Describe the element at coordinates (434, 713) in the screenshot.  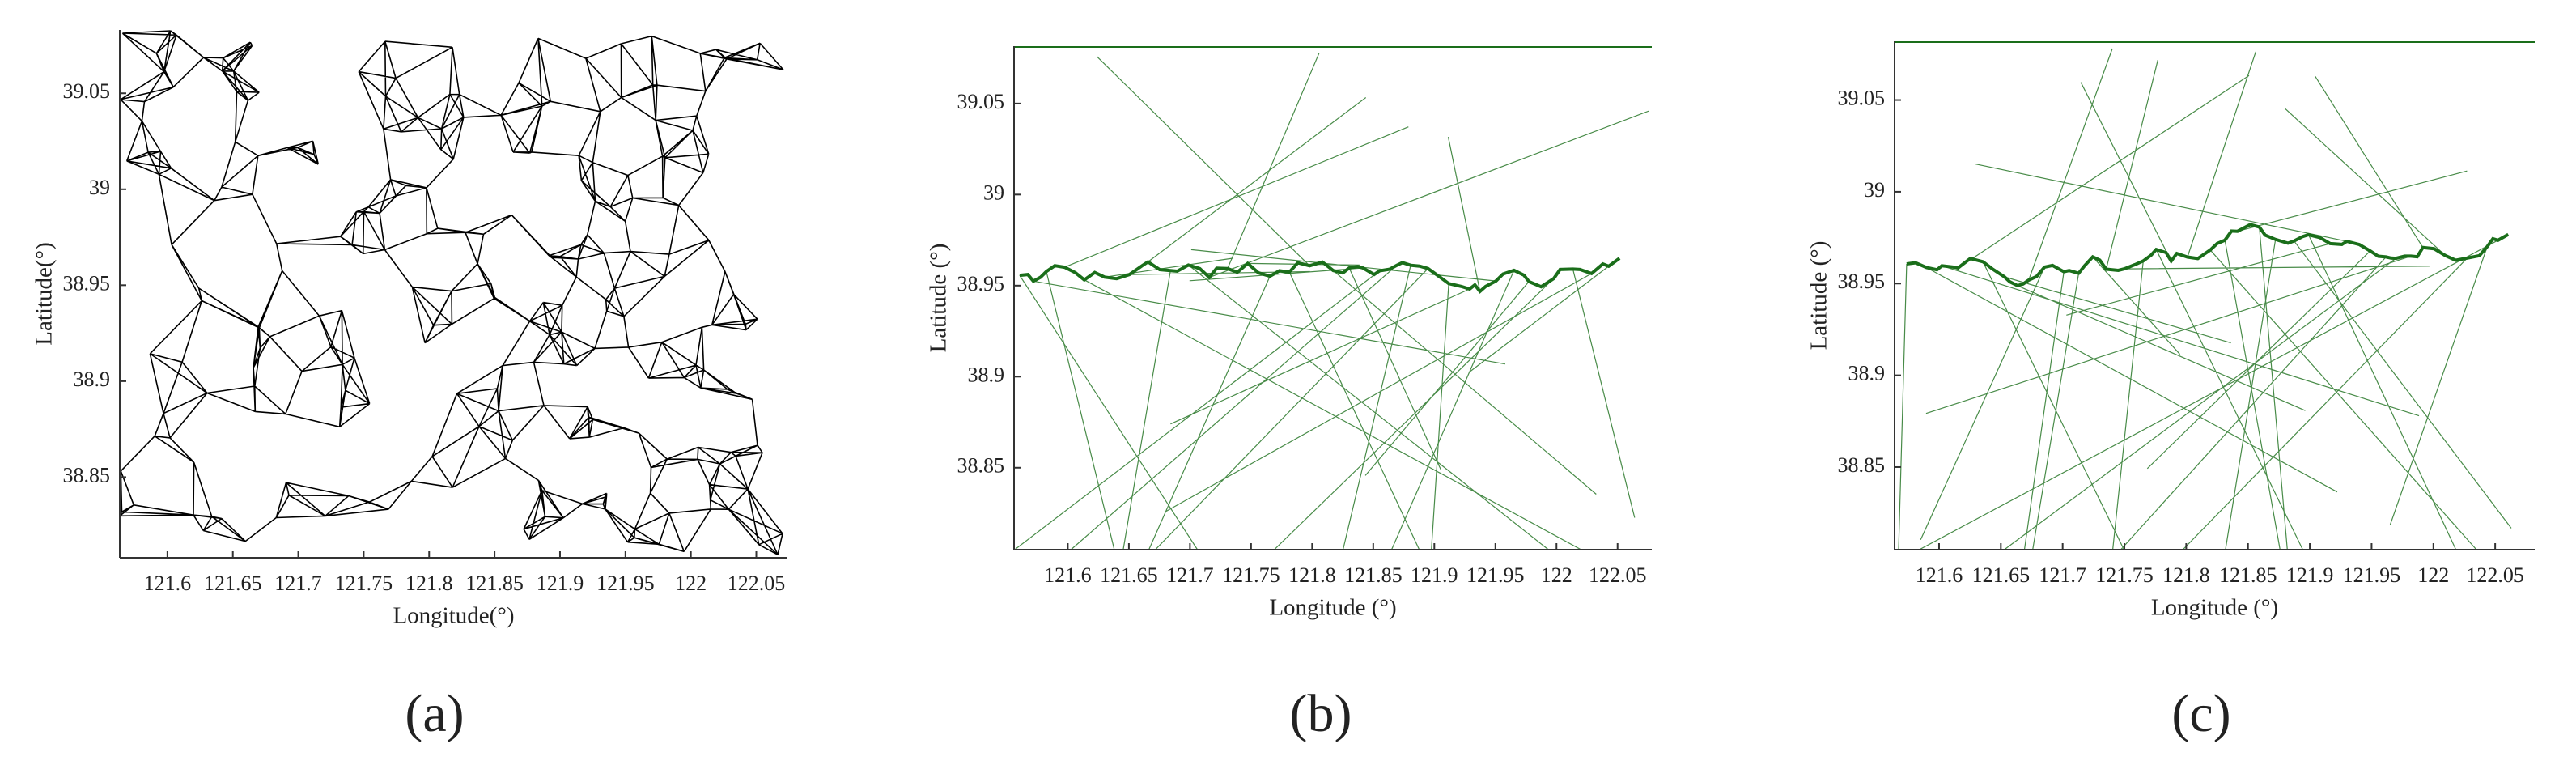
I see `panel-label: (a)` at that location.